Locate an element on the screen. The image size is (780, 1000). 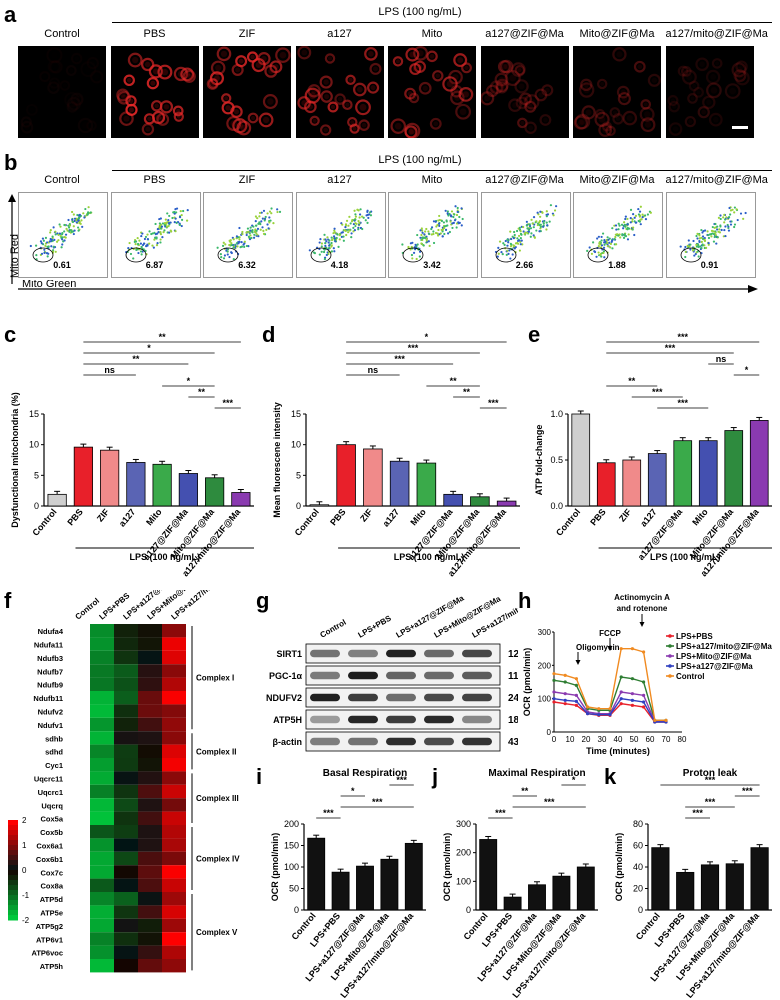
blot-protein: SIRT1 is located at coordinates (289, 654).